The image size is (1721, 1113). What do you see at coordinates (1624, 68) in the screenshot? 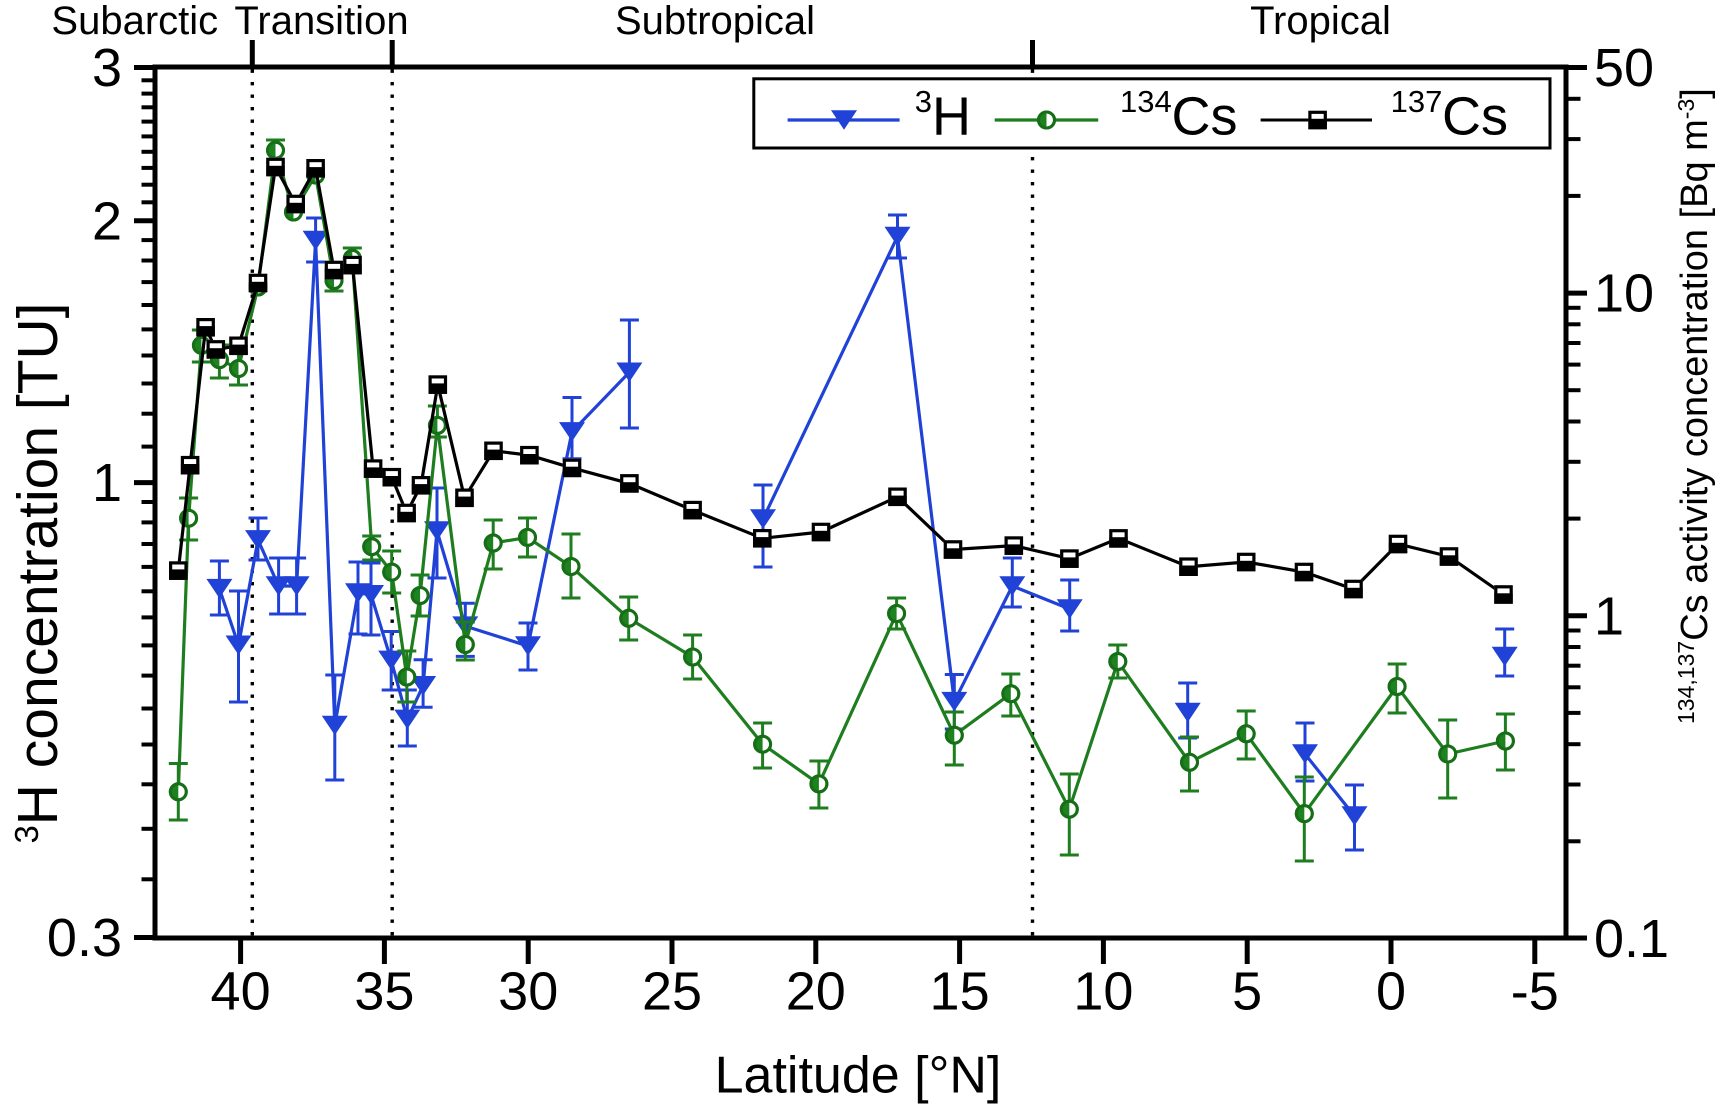
I see `svg-text: 50` at bounding box center [1624, 68].